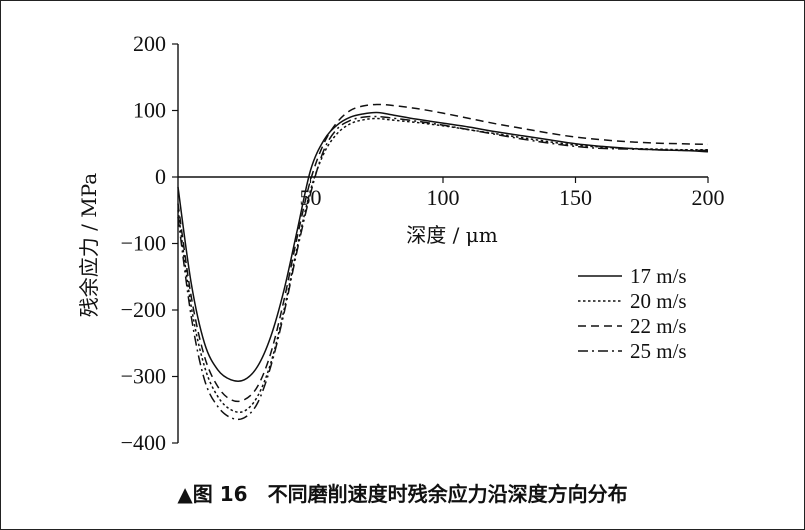 The width and height of the screenshot is (805, 530). Describe the element at coordinates (89, 245) in the screenshot. I see `y-axis-label: 残余应力 / MPa` at that location.